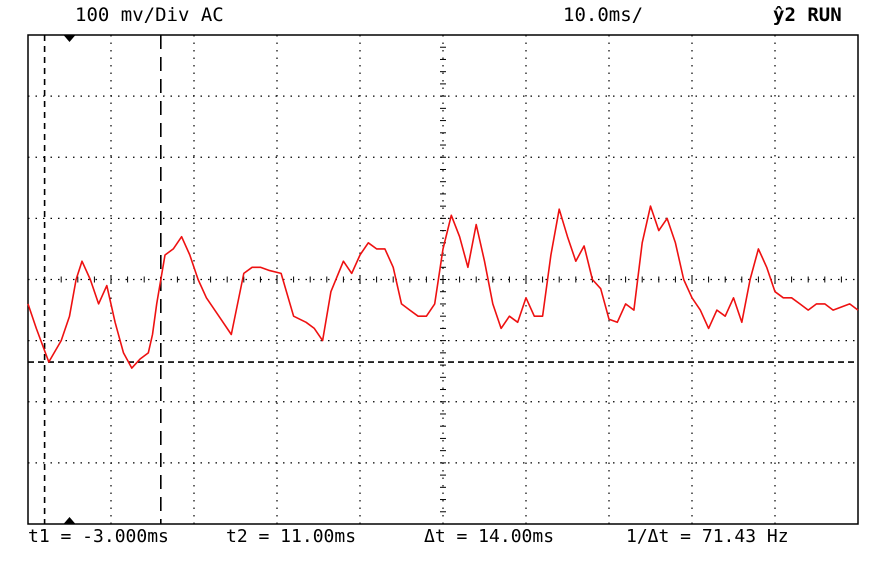 The width and height of the screenshot is (875, 561). I want to click on t1-readout: t1 = -3.000ms, so click(98, 536).